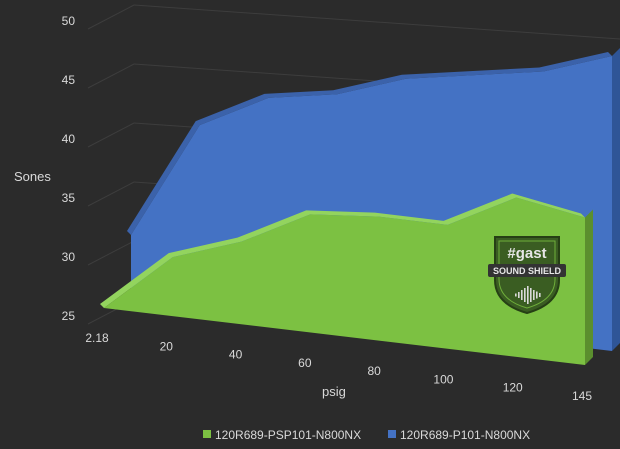  Describe the element at coordinates (69, 168) in the screenshot. I see `y-axis-ticks: 25 30 35 40 45 50` at that location.